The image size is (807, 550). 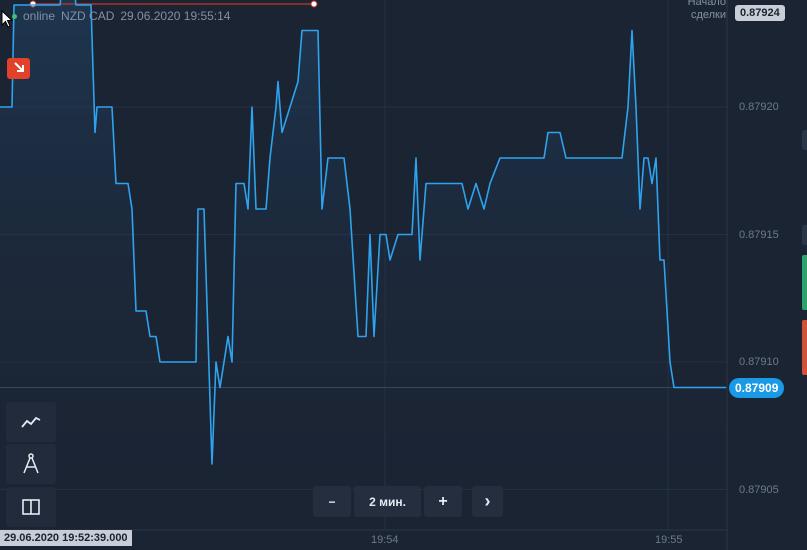 I want to click on x-tick-label: 19:55, so click(x=669, y=540).